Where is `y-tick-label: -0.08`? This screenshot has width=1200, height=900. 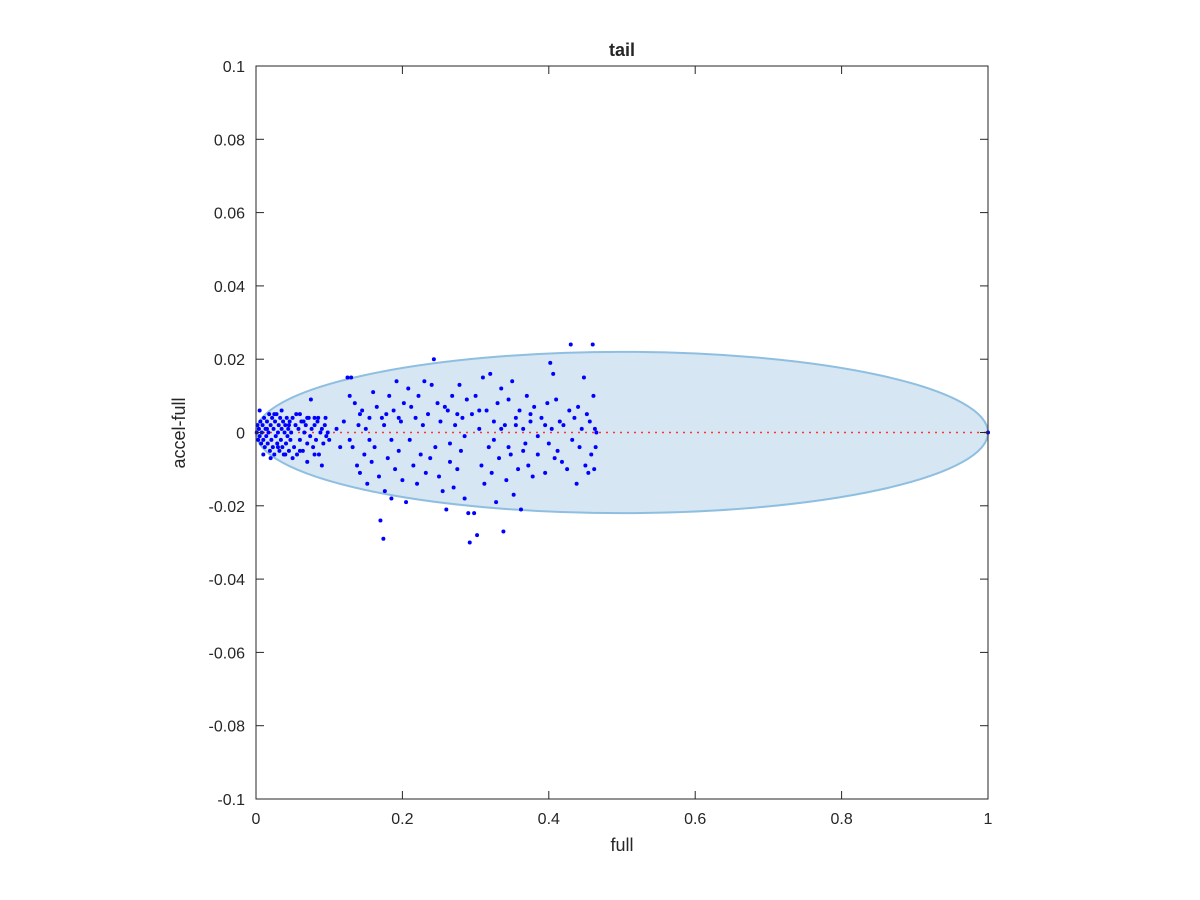 y-tick-label: -0.08 is located at coordinates (227, 727).